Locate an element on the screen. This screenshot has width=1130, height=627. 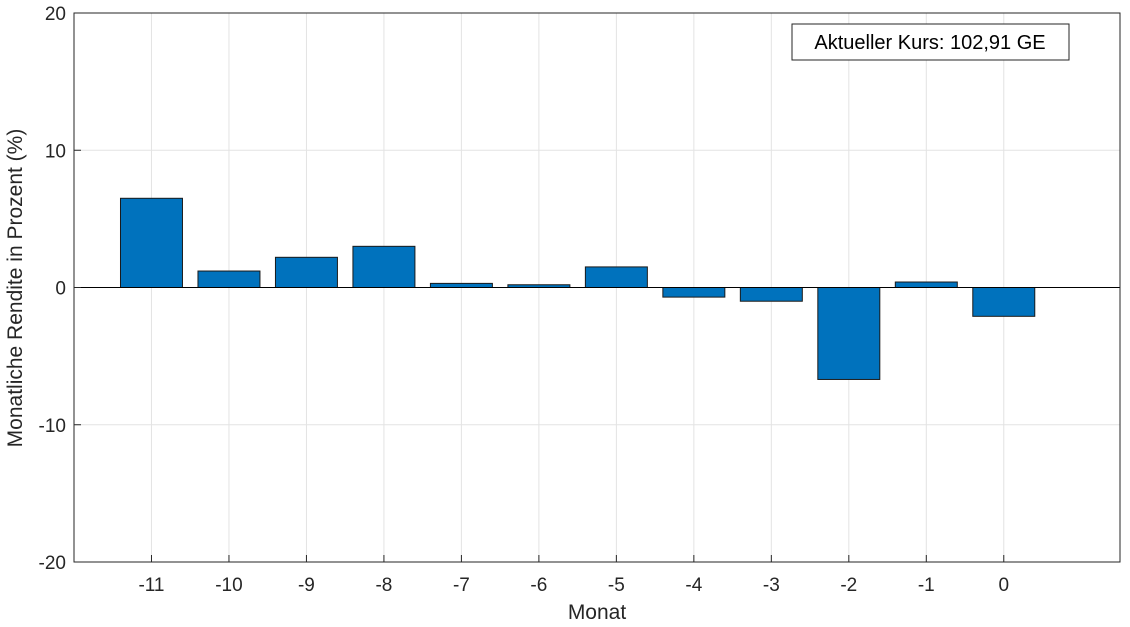
x-tick-label: -10 is located at coordinates (228, 585).